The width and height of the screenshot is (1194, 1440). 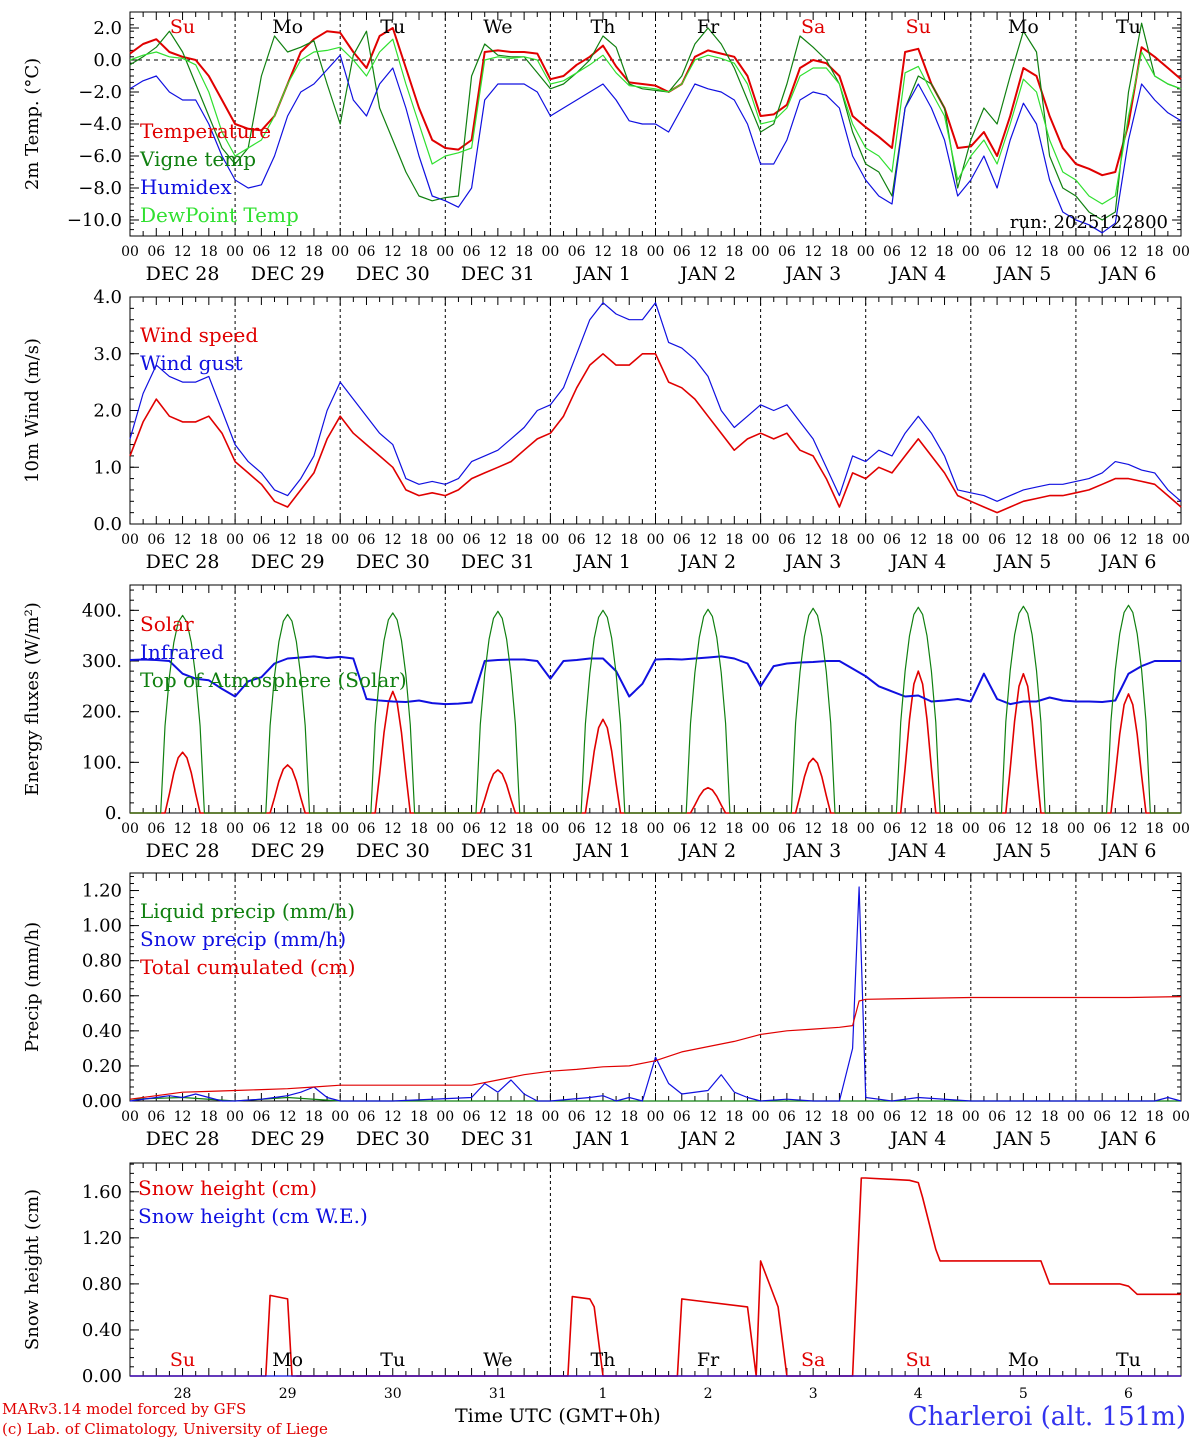 I want to click on y-tick-label: 200., so click(x=102, y=712).